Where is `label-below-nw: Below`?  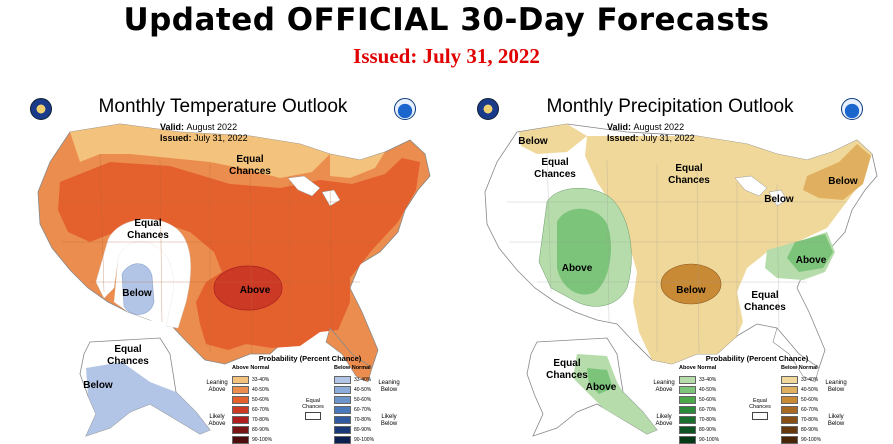 label-below-nw: Below is located at coordinates (533, 141).